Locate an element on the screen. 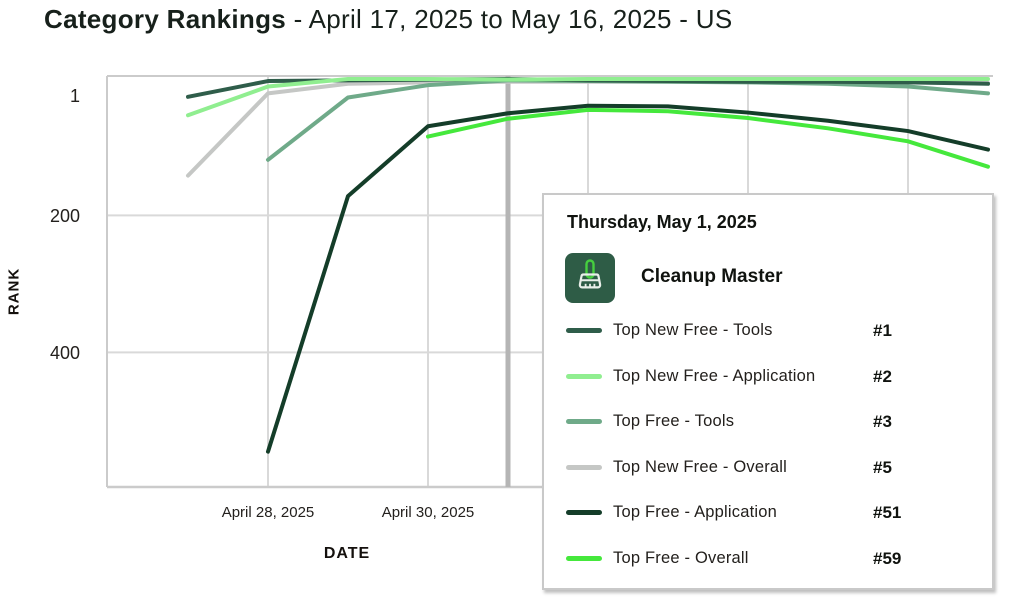 The image size is (1024, 601). series-line-top-new-free-application is located at coordinates (588, 97).